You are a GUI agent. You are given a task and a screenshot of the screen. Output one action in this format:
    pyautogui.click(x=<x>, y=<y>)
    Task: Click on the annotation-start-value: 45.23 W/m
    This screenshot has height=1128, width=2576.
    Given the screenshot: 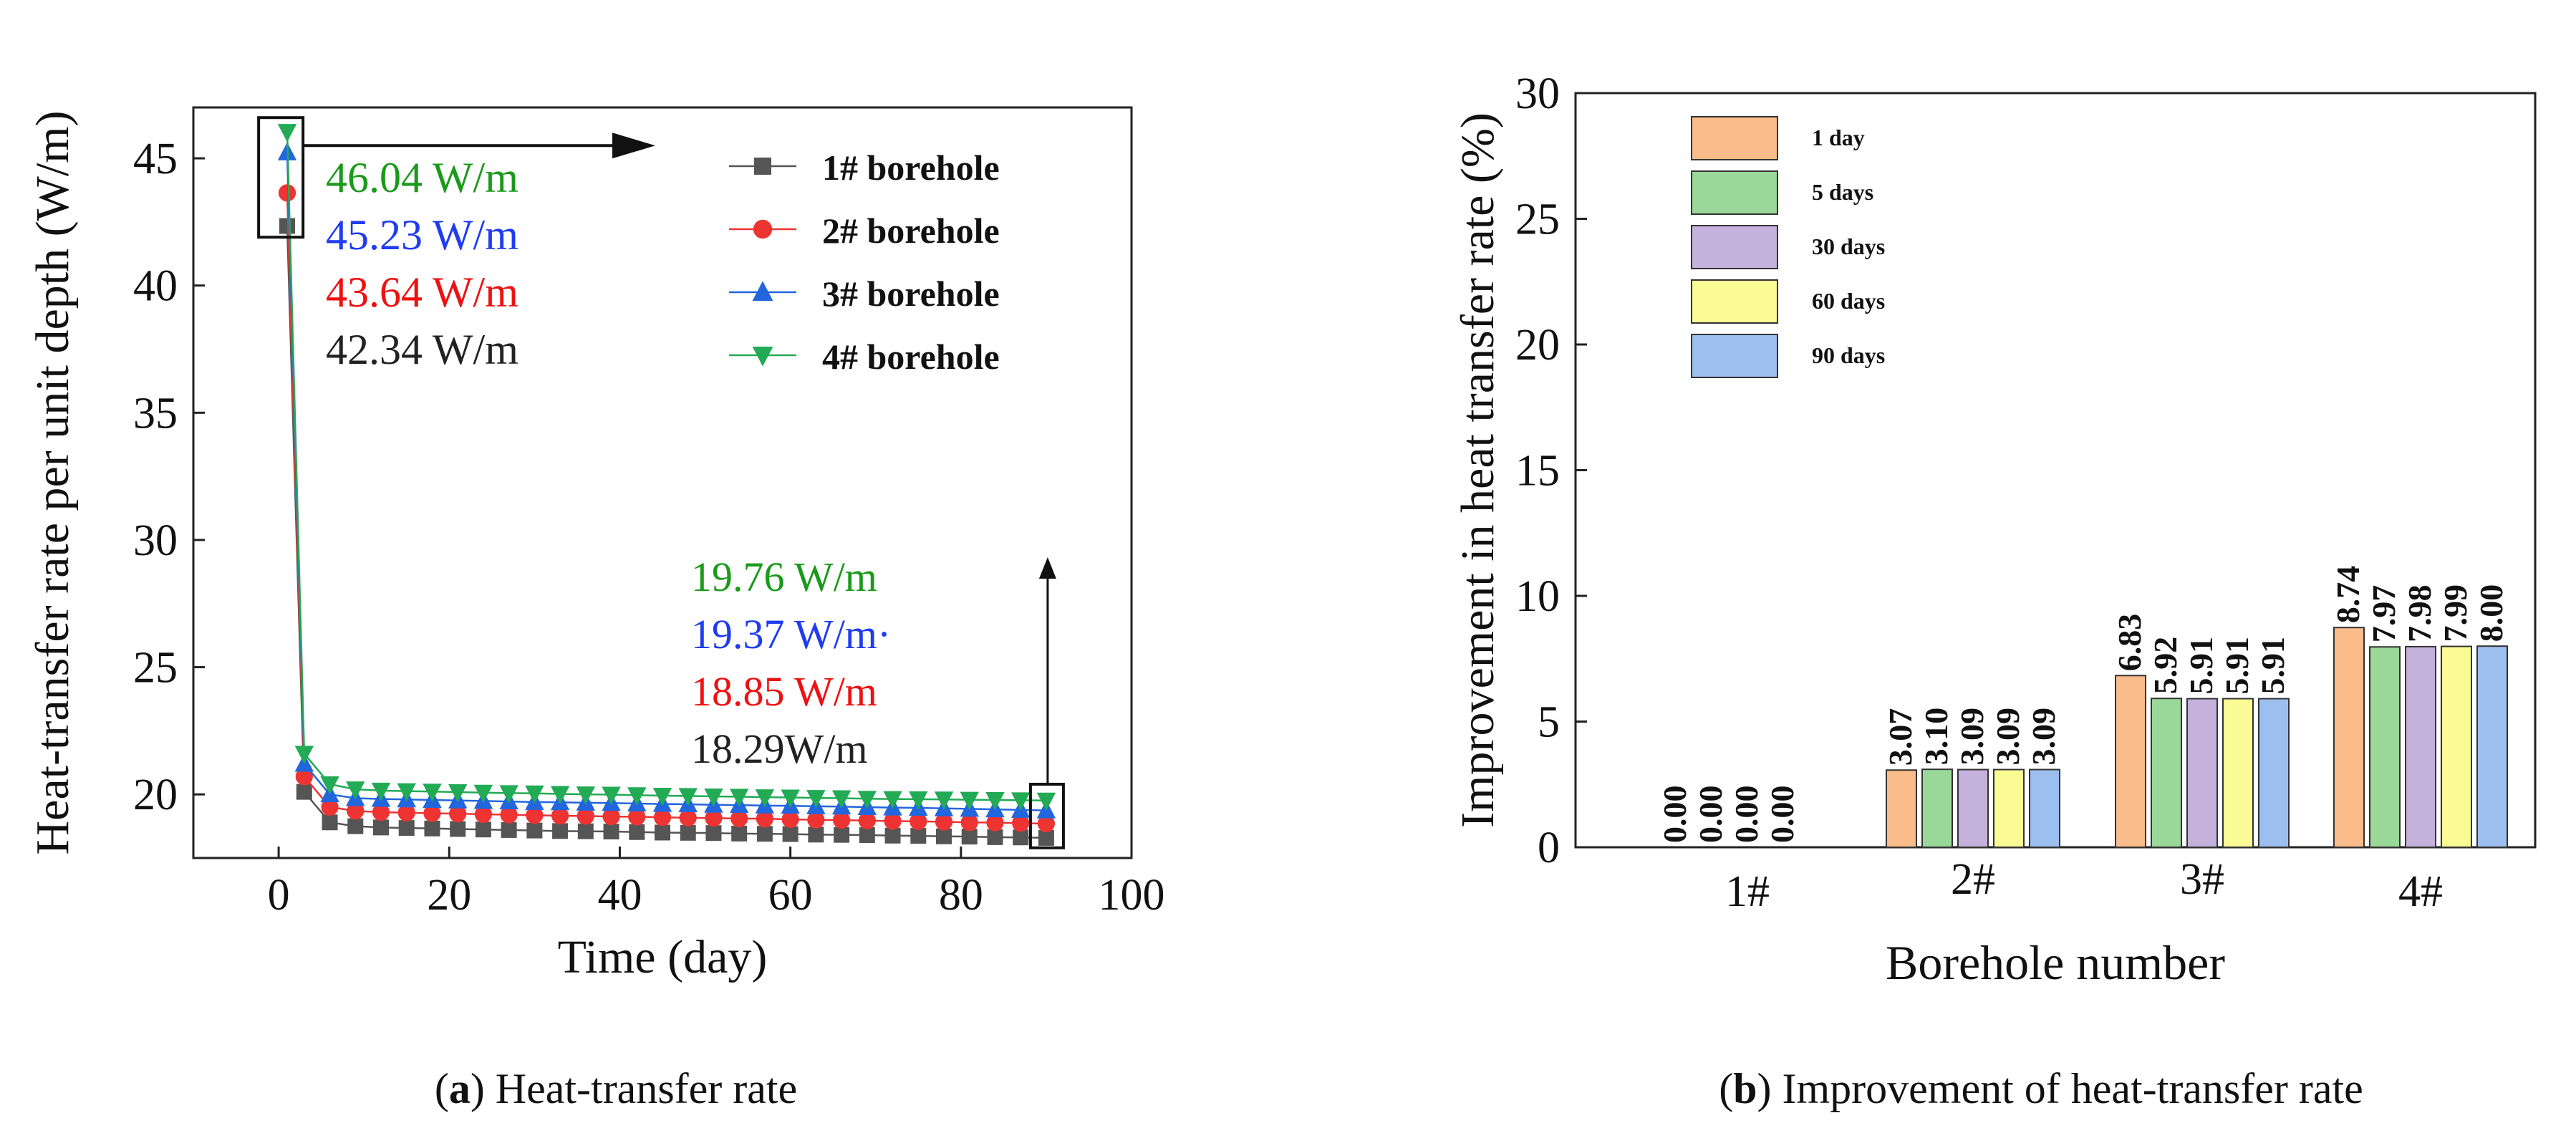 What is the action you would take?
    pyautogui.click(x=422, y=235)
    